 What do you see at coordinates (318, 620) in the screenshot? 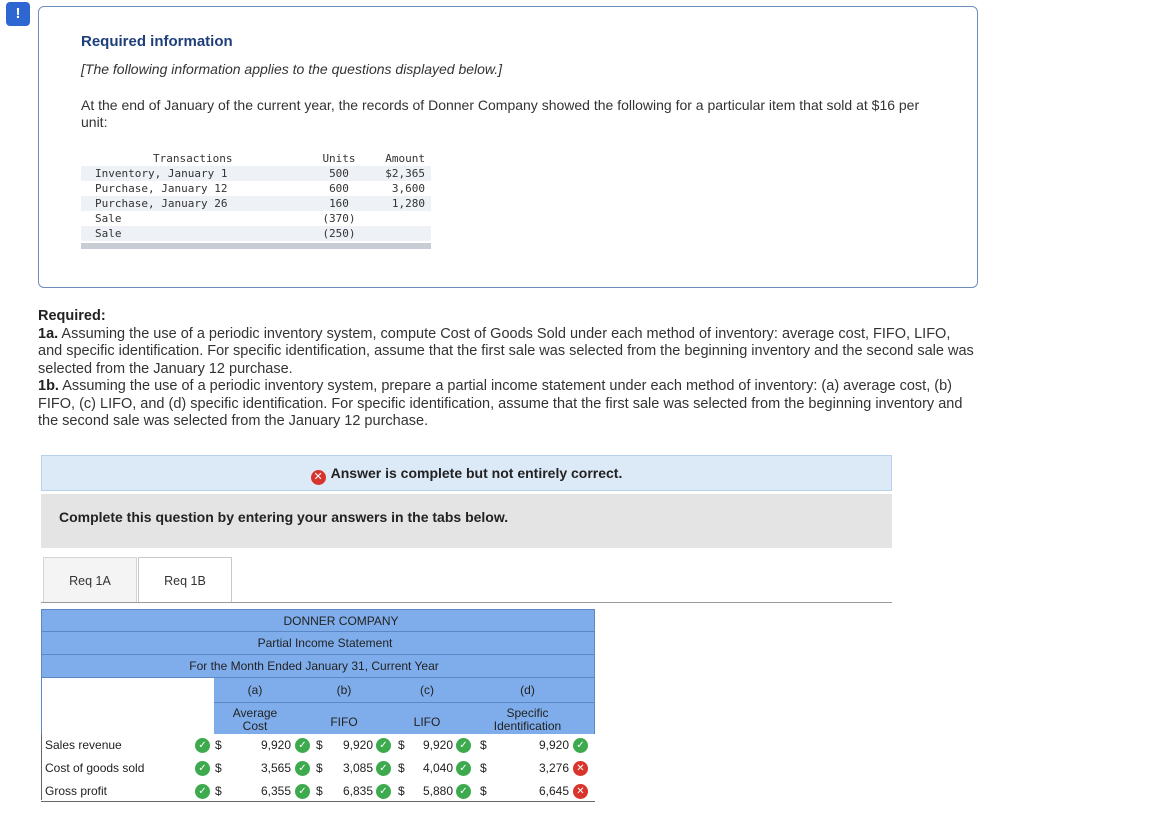
I see `statement-company: DONNER COMPANY` at bounding box center [318, 620].